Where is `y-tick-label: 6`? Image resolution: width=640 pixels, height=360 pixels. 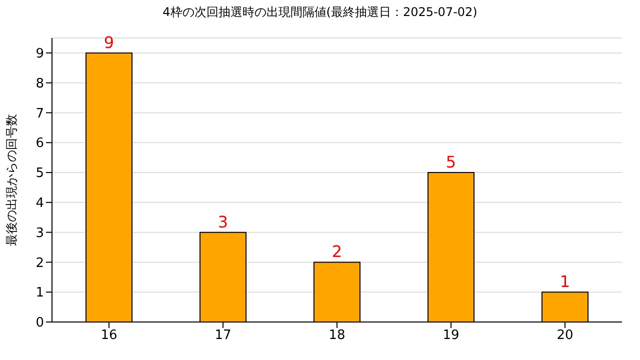 y-tick-label: 6 is located at coordinates (40, 144).